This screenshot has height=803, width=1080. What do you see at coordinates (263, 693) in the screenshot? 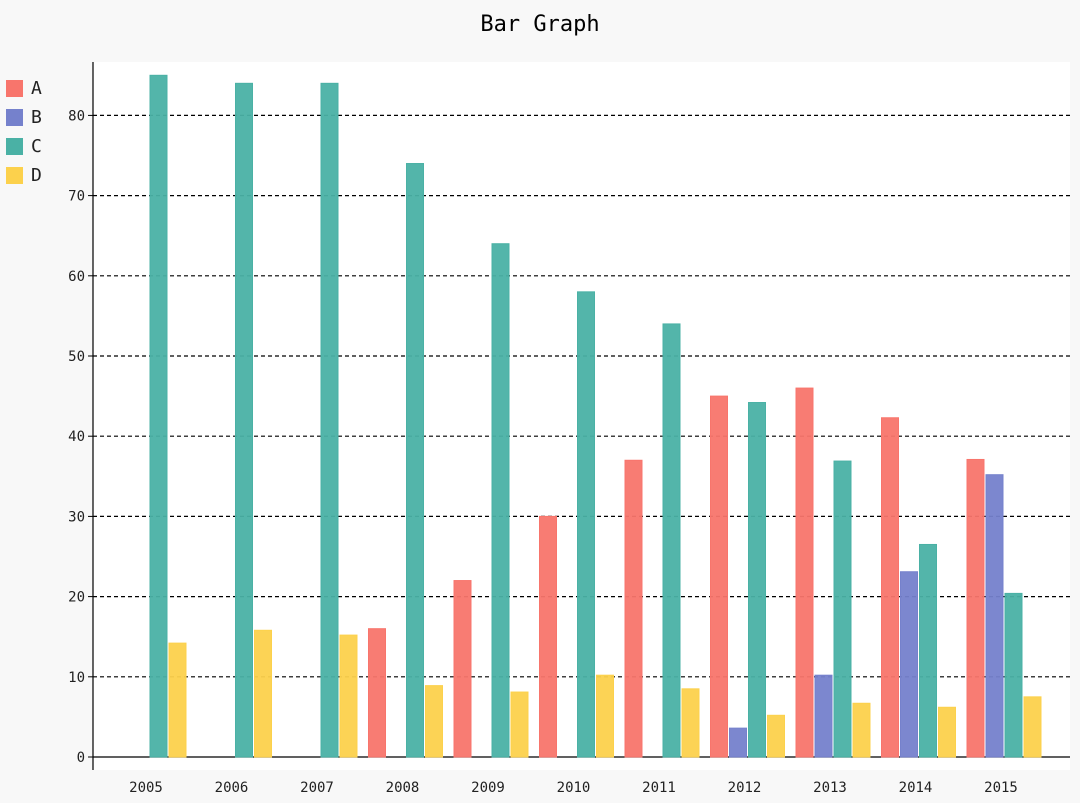
I see `bar-d-2006` at bounding box center [263, 693].